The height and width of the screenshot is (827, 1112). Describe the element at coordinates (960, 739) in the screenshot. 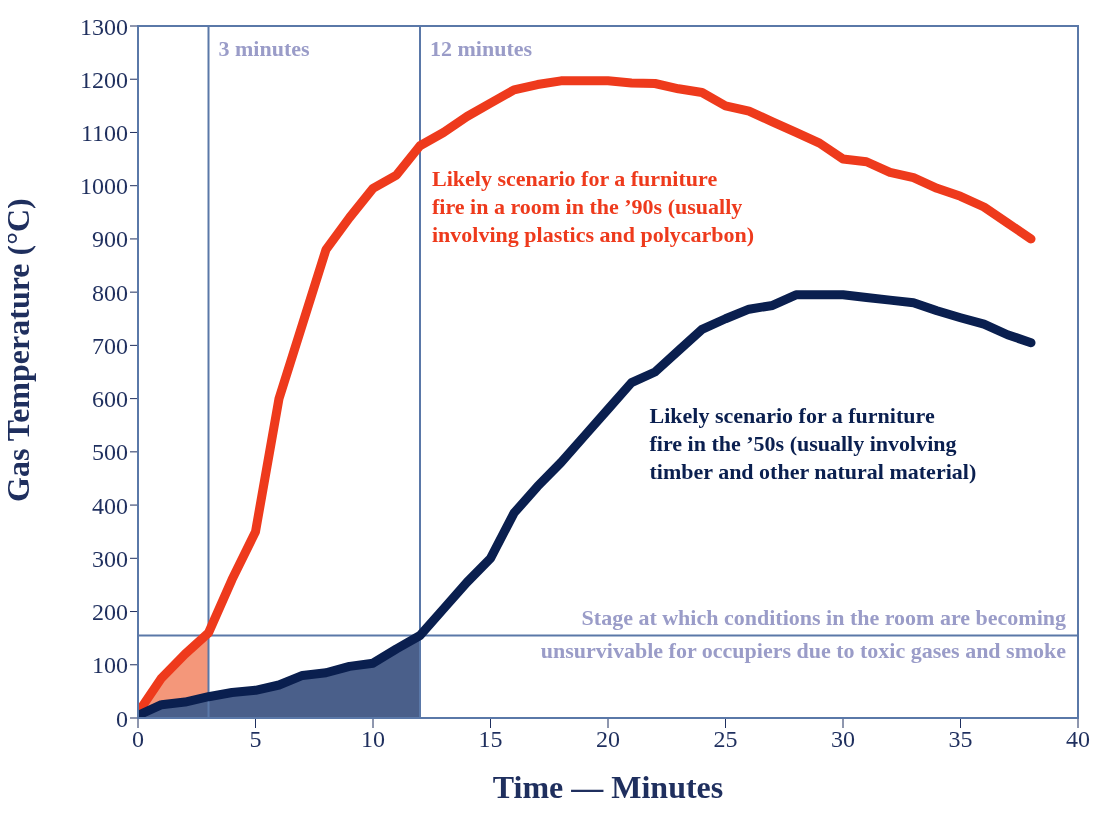

I see `x-tick-label: 35` at that location.